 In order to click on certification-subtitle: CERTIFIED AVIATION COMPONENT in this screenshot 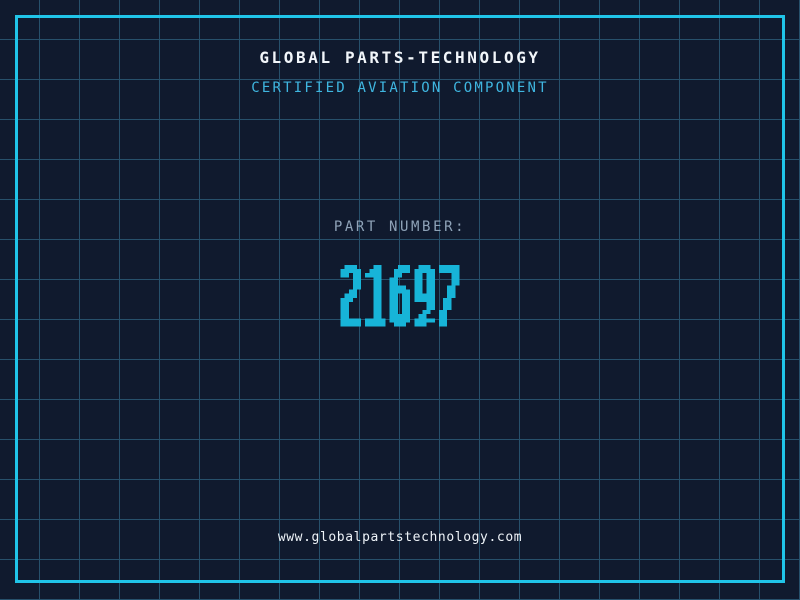, I will do `click(400, 88)`.